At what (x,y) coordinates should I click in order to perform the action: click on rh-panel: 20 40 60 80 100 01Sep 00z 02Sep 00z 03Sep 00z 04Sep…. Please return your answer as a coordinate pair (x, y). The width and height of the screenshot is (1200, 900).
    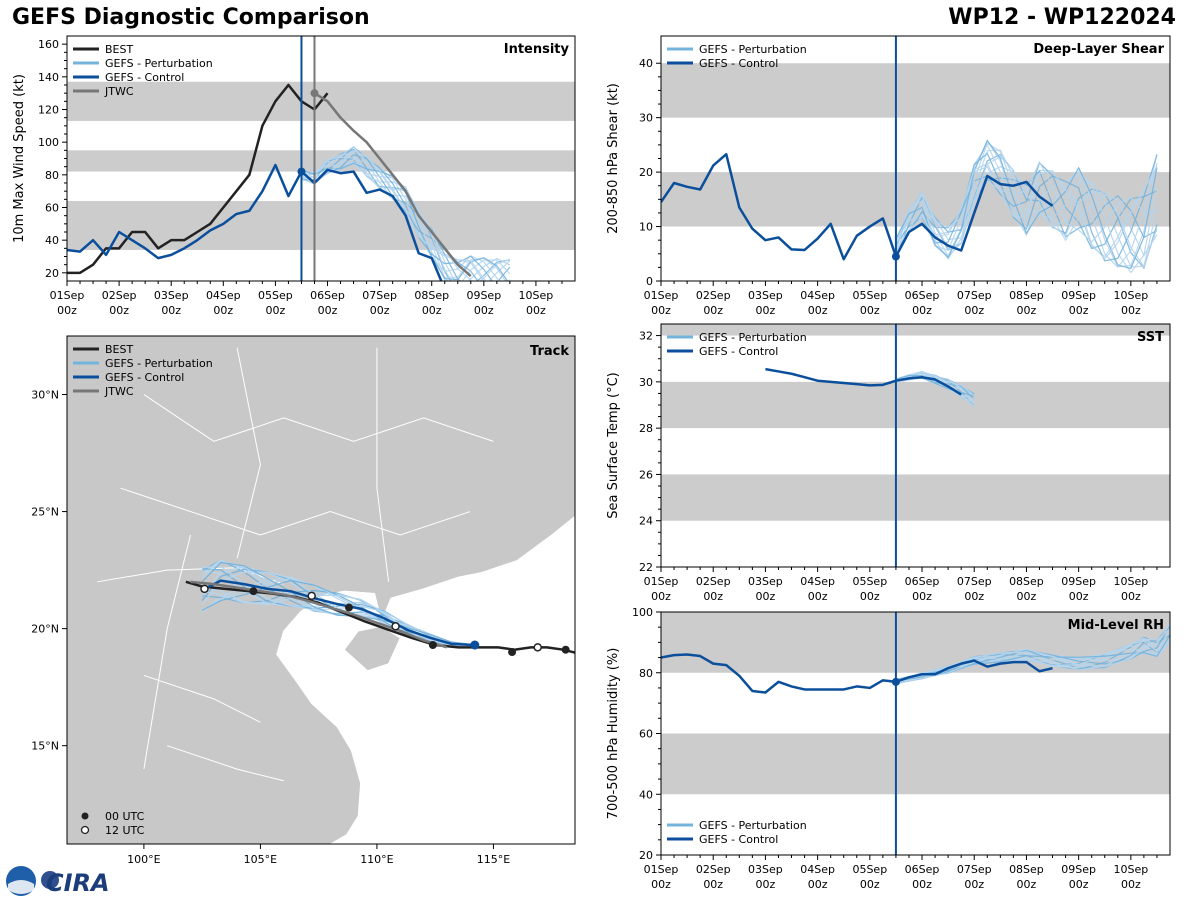
    Looking at the image, I should click on (888, 748).